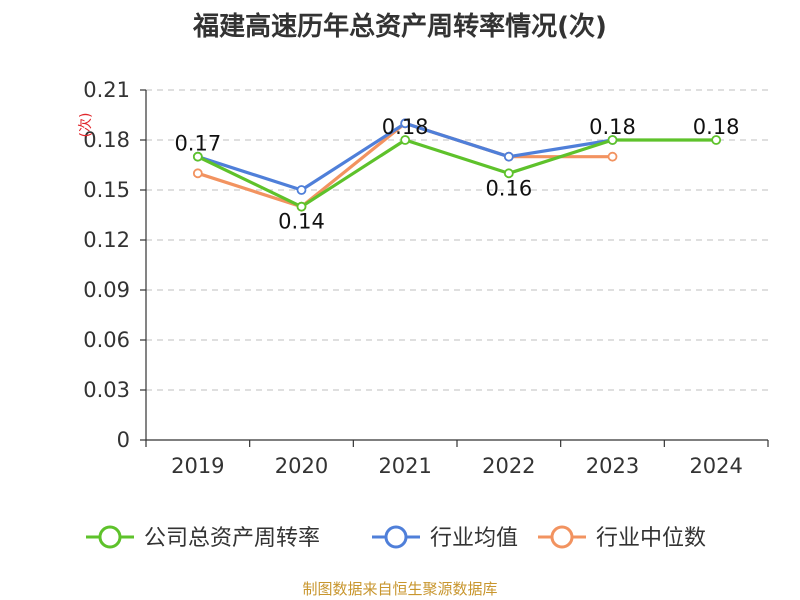 The image size is (800, 600). I want to click on legend-label: 行业均值, so click(474, 538).